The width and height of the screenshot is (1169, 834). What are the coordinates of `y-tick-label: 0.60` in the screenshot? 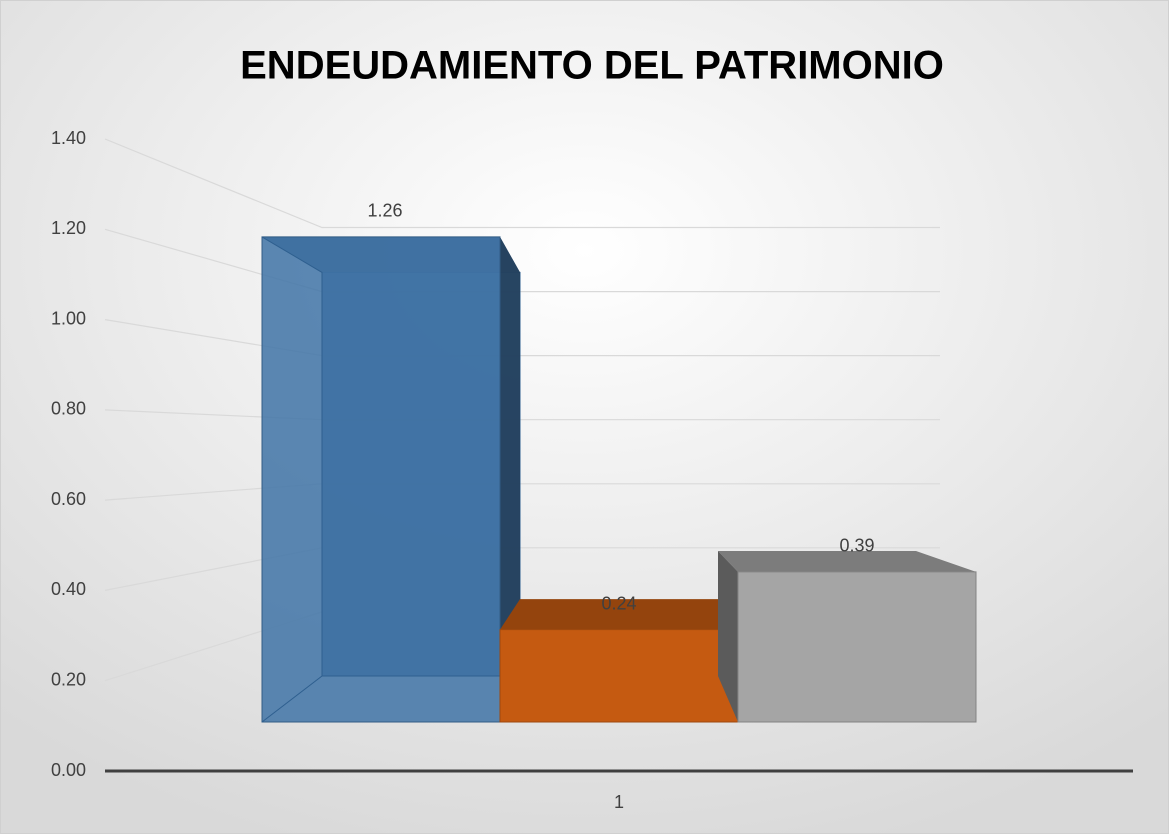 It's located at (68, 499).